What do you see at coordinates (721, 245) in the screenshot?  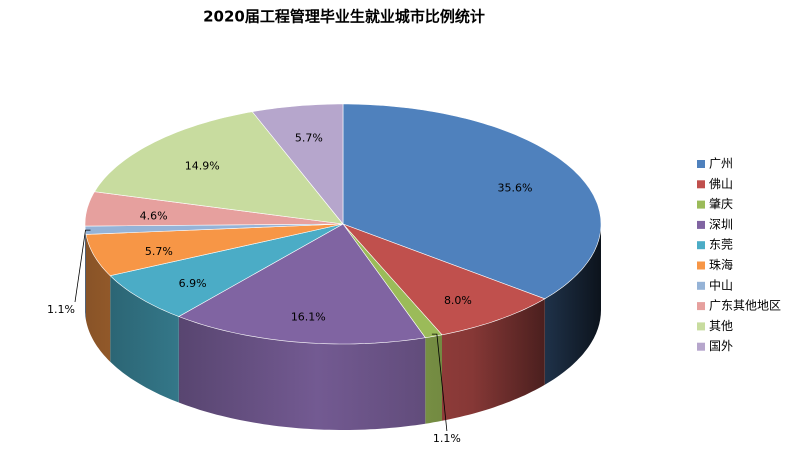 I see `legend-label: 东莞` at bounding box center [721, 245].